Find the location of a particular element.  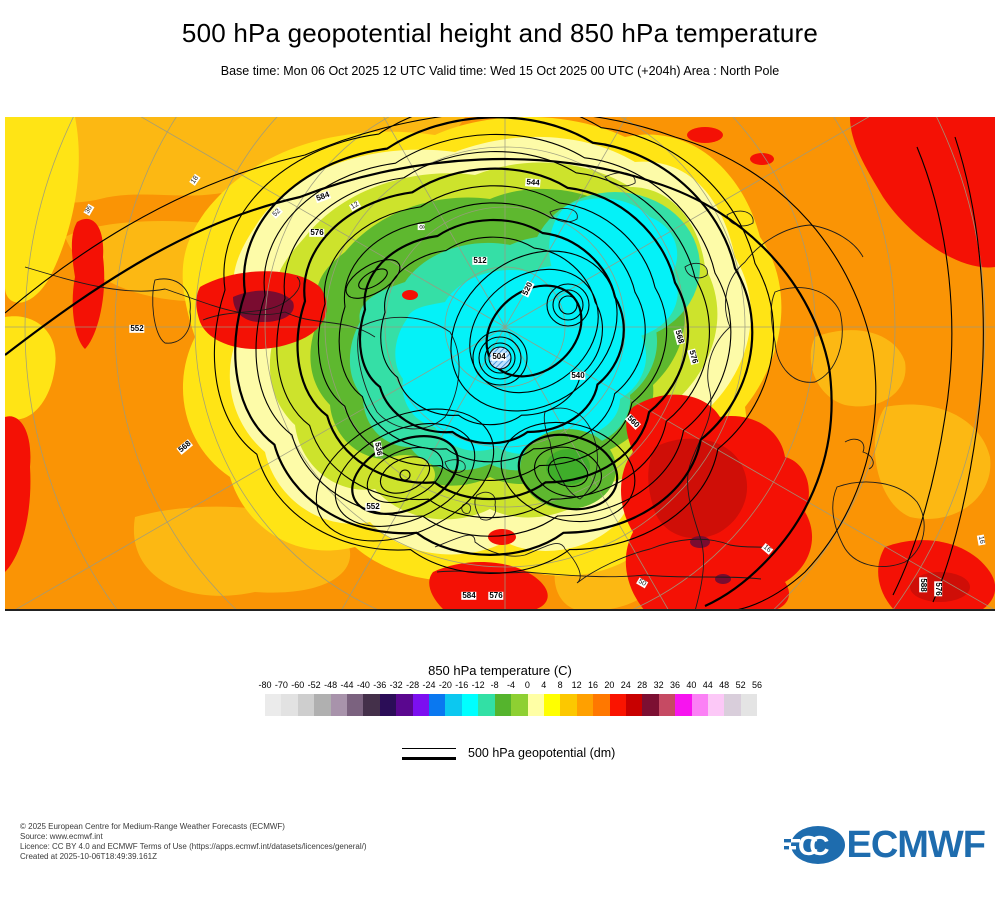

colorbar-tick: -20 is located at coordinates (445, 685).